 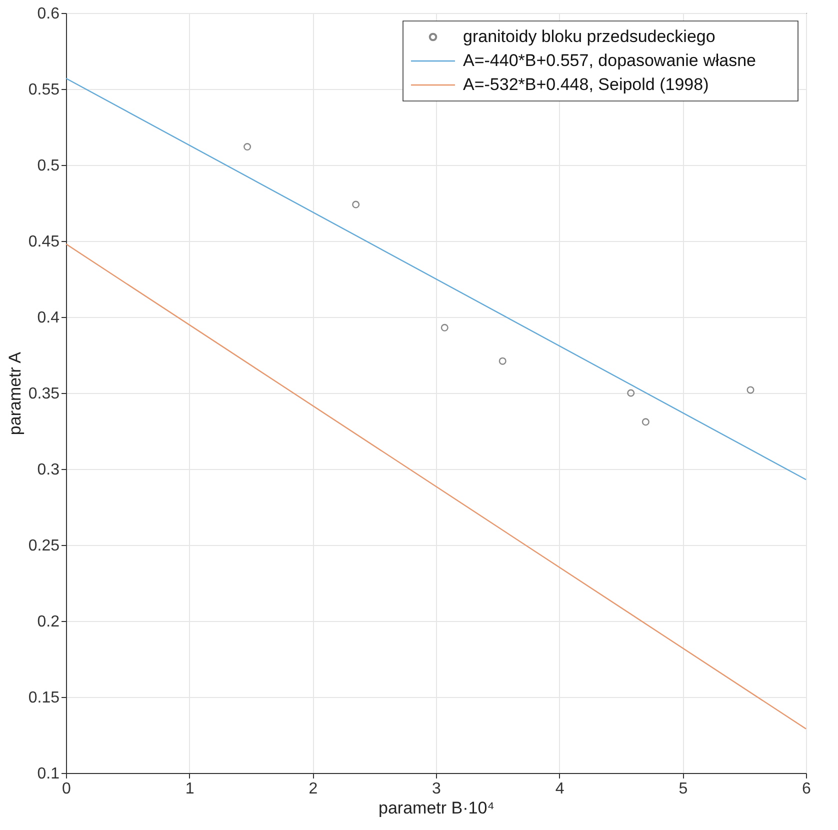 I want to click on x-tick-label: 4, so click(x=559, y=789).